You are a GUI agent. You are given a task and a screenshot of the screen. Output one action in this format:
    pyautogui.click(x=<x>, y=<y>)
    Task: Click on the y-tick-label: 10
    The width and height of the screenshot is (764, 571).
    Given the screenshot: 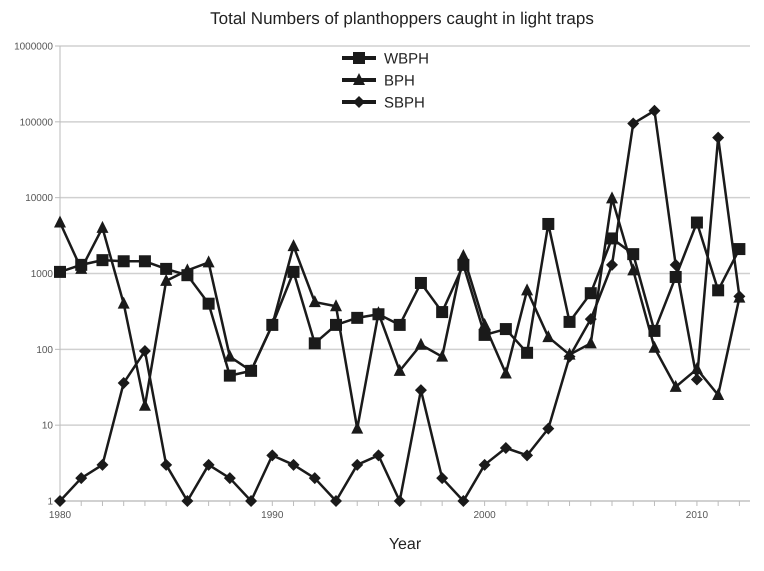 What is the action you would take?
    pyautogui.click(x=48, y=426)
    